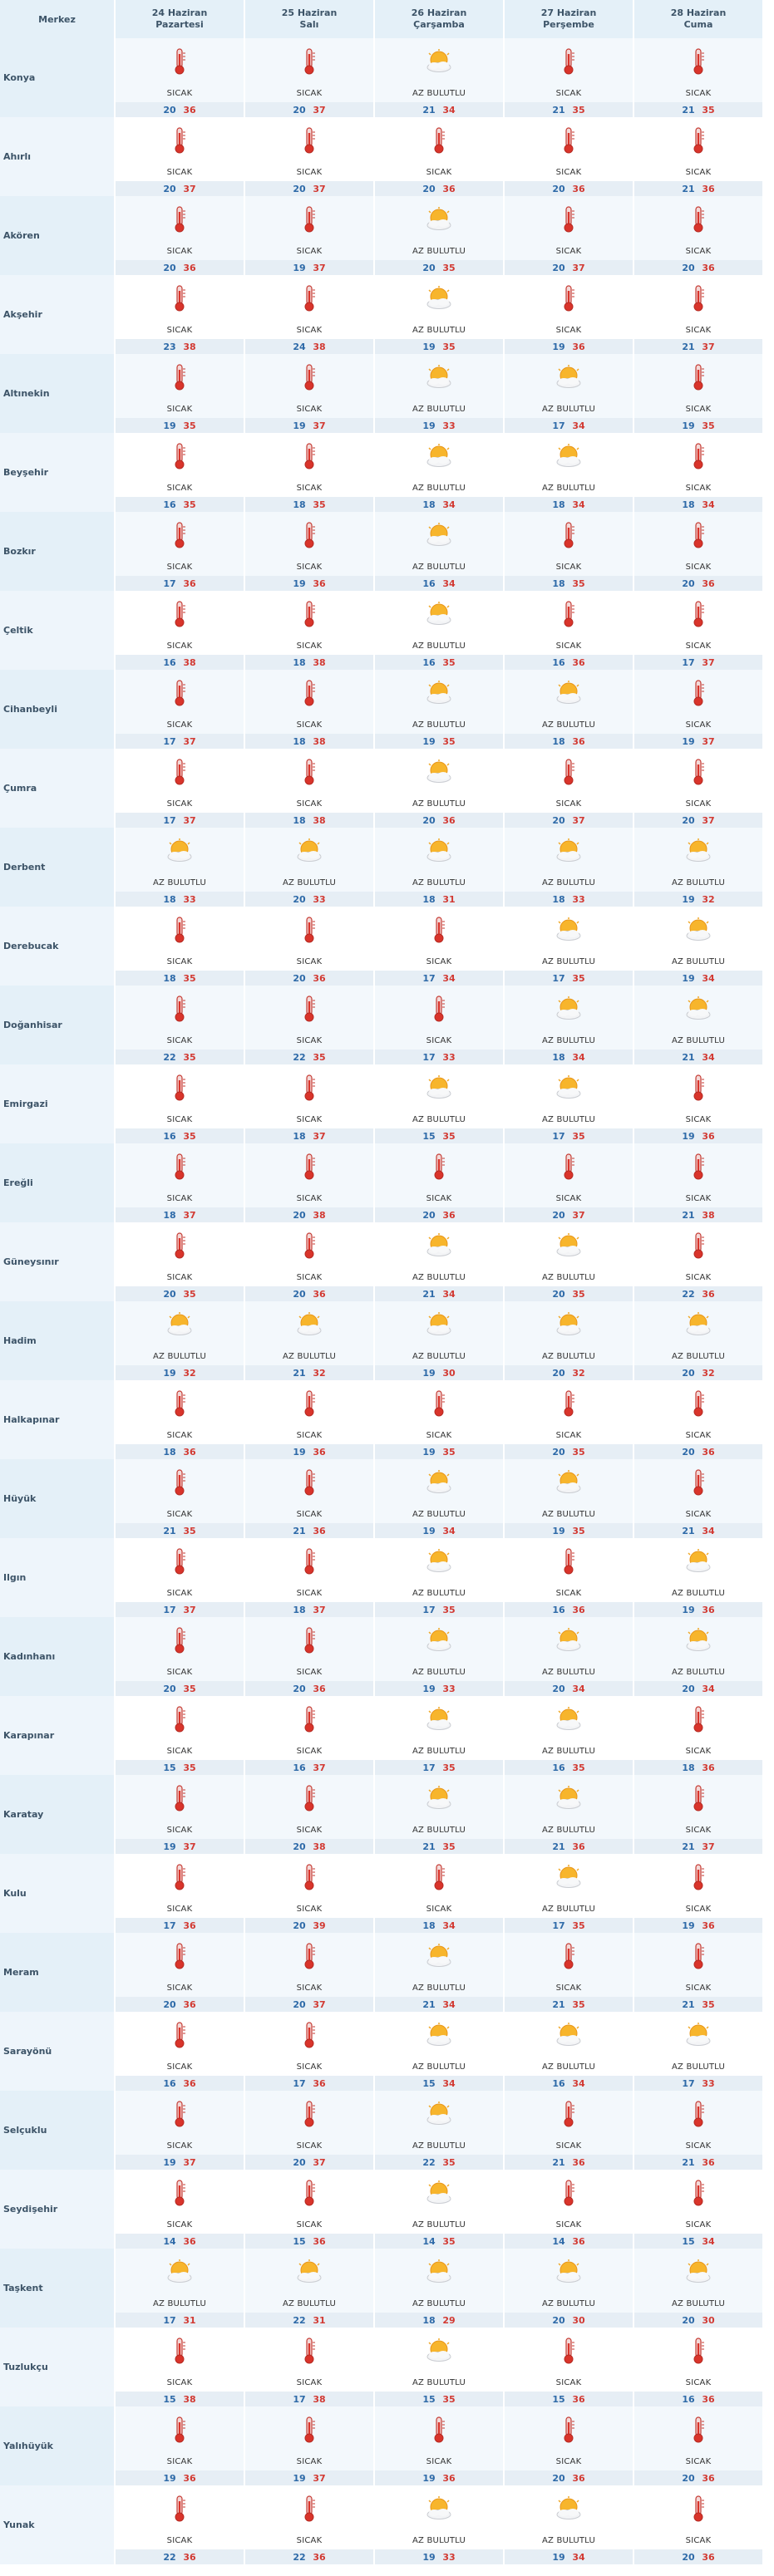  I want to click on header-day: 26 Haziran Çarşamba, so click(438, 19).